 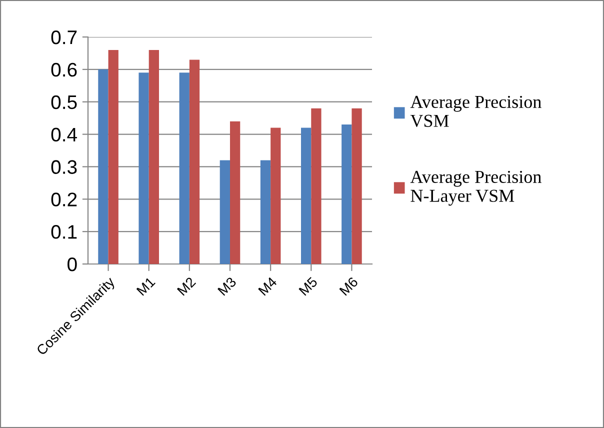 What do you see at coordinates (64, 37) in the screenshot?
I see `y-tick-label: 0.7` at bounding box center [64, 37].